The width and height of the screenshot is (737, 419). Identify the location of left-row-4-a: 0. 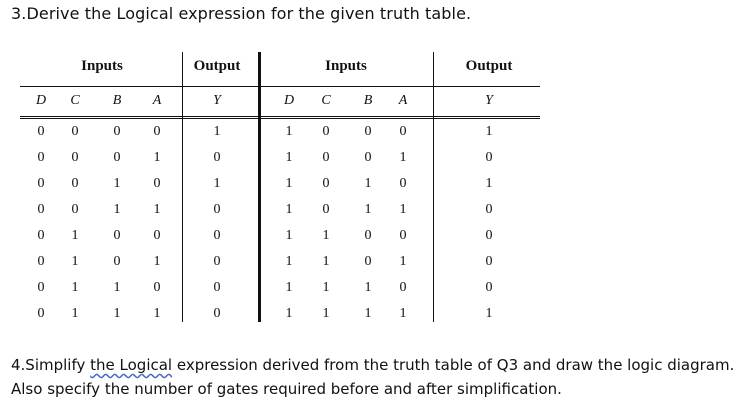
(157, 235).